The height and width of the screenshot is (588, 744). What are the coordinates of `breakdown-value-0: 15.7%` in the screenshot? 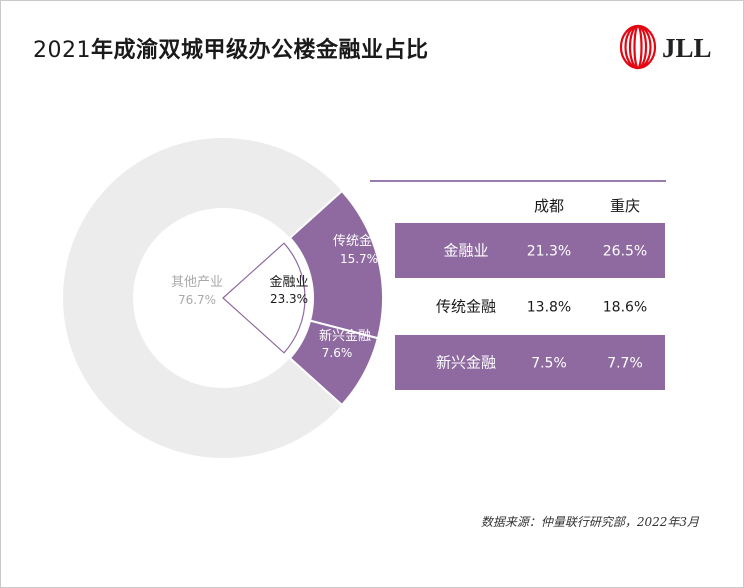 It's located at (359, 259).